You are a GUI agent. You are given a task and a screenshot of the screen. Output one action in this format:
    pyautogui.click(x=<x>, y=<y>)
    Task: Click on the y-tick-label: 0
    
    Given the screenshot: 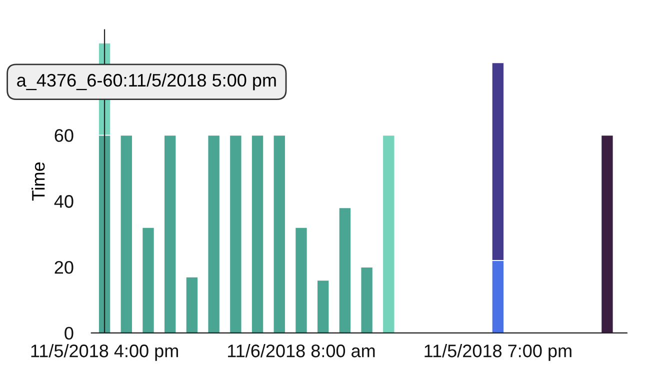 What is the action you would take?
    pyautogui.click(x=69, y=333)
    